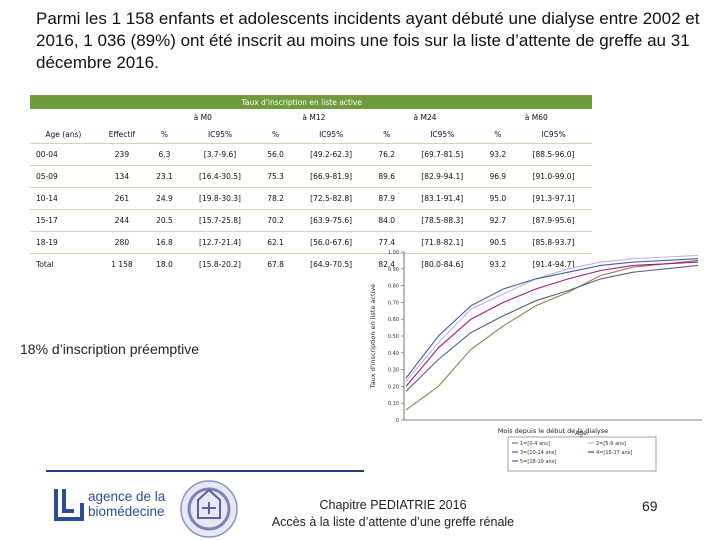  What do you see at coordinates (220, 176) in the screenshot?
I see `table-cell: [16.4-30.5]` at bounding box center [220, 176].